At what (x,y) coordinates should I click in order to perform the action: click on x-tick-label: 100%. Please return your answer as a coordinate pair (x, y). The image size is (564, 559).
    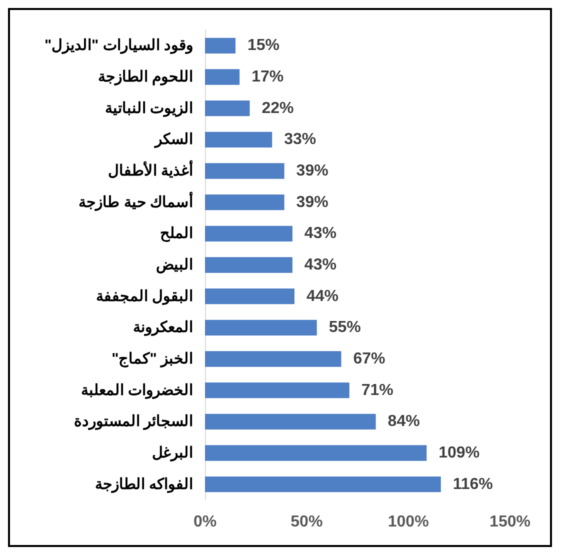
    Looking at the image, I should click on (408, 522).